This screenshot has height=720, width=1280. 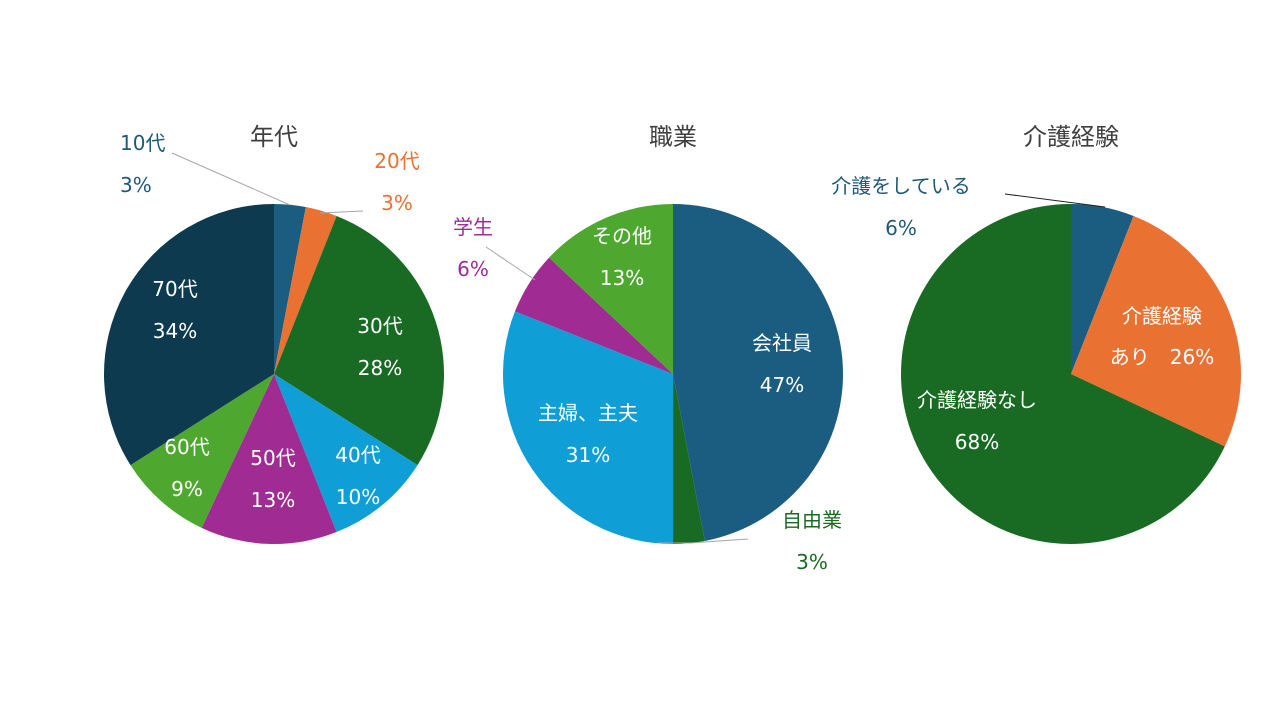 What do you see at coordinates (397, 203) in the screenshot?
I see `data-value-age-20代: 3%` at bounding box center [397, 203].